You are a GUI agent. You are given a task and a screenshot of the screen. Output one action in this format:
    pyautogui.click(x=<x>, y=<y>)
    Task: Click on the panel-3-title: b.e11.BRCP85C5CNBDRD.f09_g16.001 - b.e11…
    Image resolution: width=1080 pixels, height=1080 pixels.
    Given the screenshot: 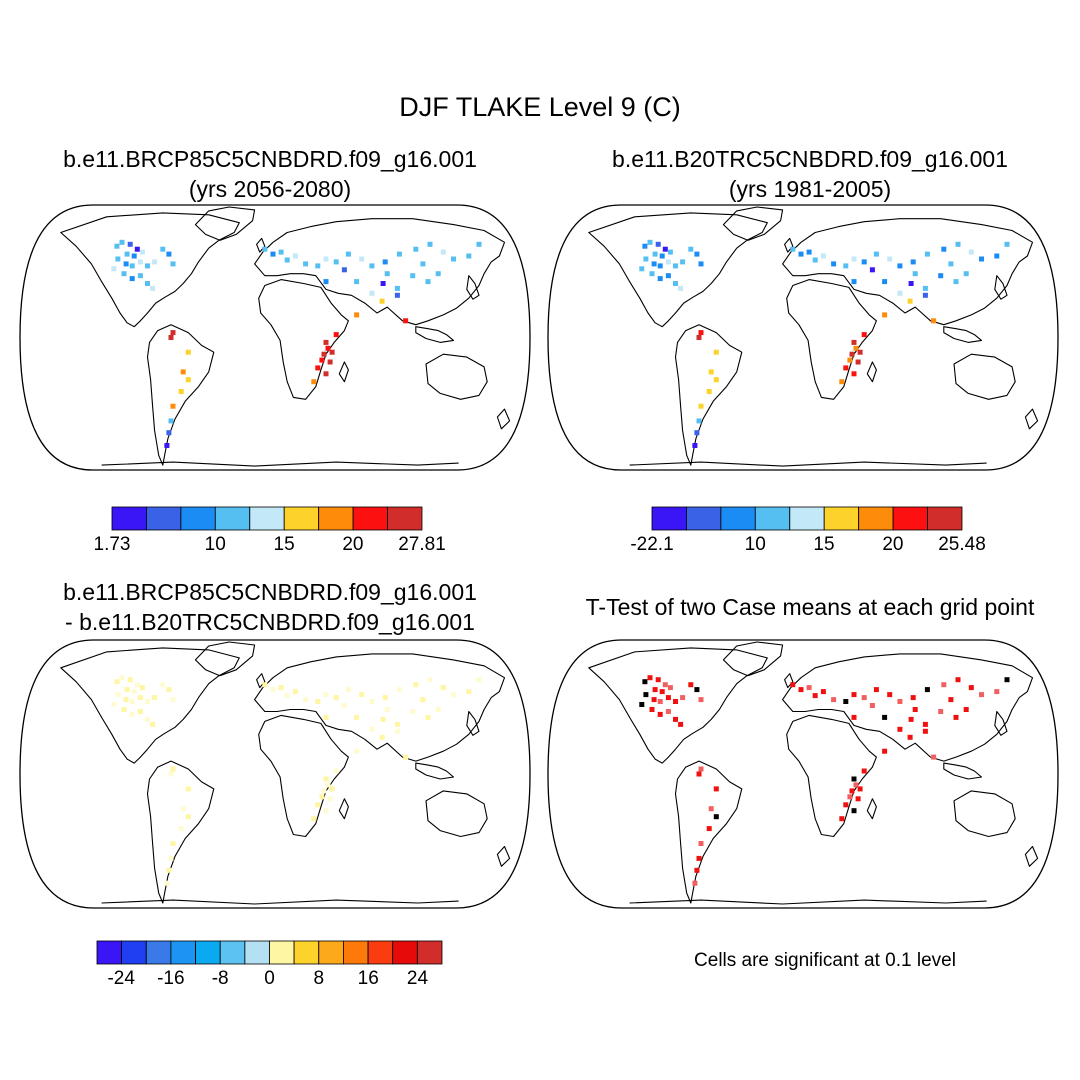 What is the action you would take?
    pyautogui.click(x=270, y=607)
    